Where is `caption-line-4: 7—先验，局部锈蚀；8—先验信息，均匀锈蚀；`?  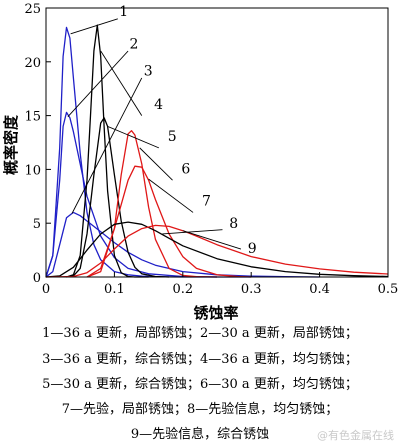
caption-line-4: 7—先验，局部锈蚀；8—先验信息，均匀锈蚀； is located at coordinates (200, 409).